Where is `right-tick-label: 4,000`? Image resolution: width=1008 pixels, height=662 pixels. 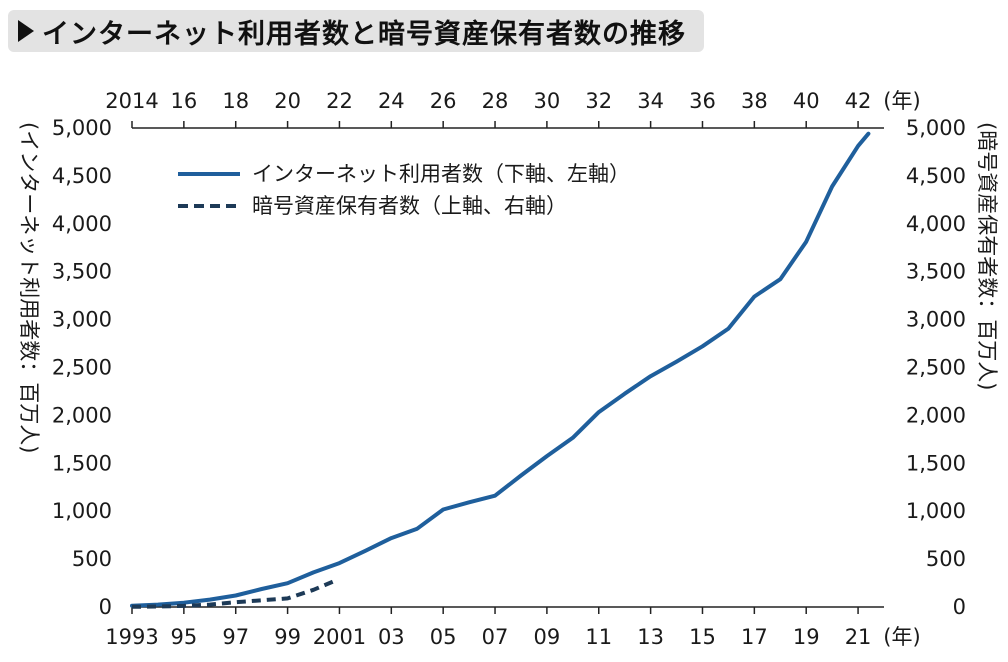 right-tick-label: 4,000 is located at coordinates (936, 224).